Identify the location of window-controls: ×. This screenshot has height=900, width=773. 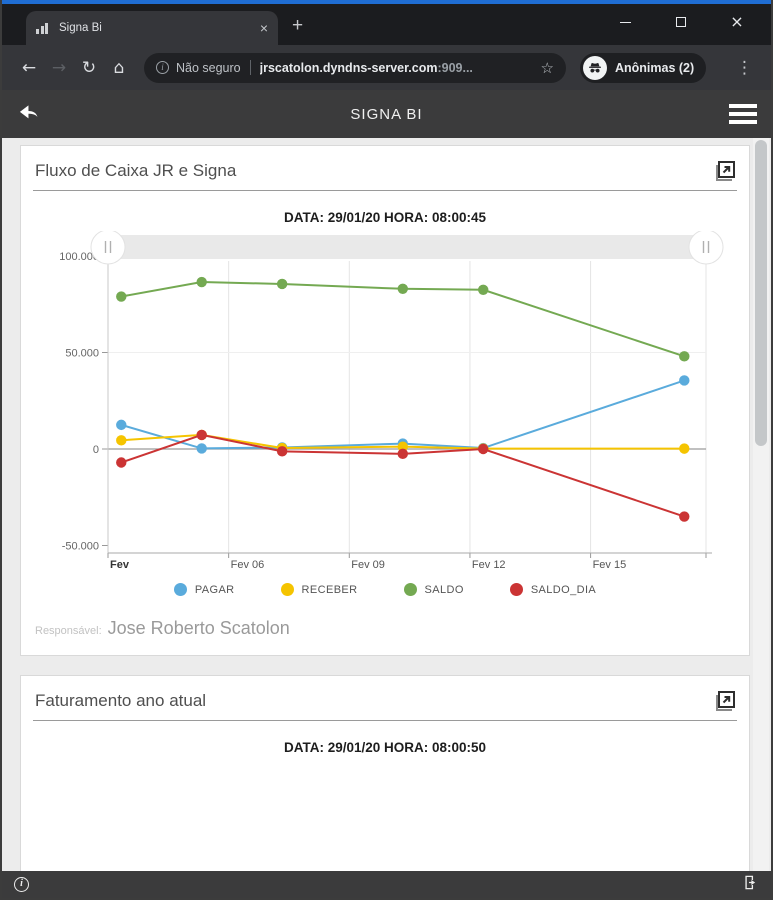
(681, 22).